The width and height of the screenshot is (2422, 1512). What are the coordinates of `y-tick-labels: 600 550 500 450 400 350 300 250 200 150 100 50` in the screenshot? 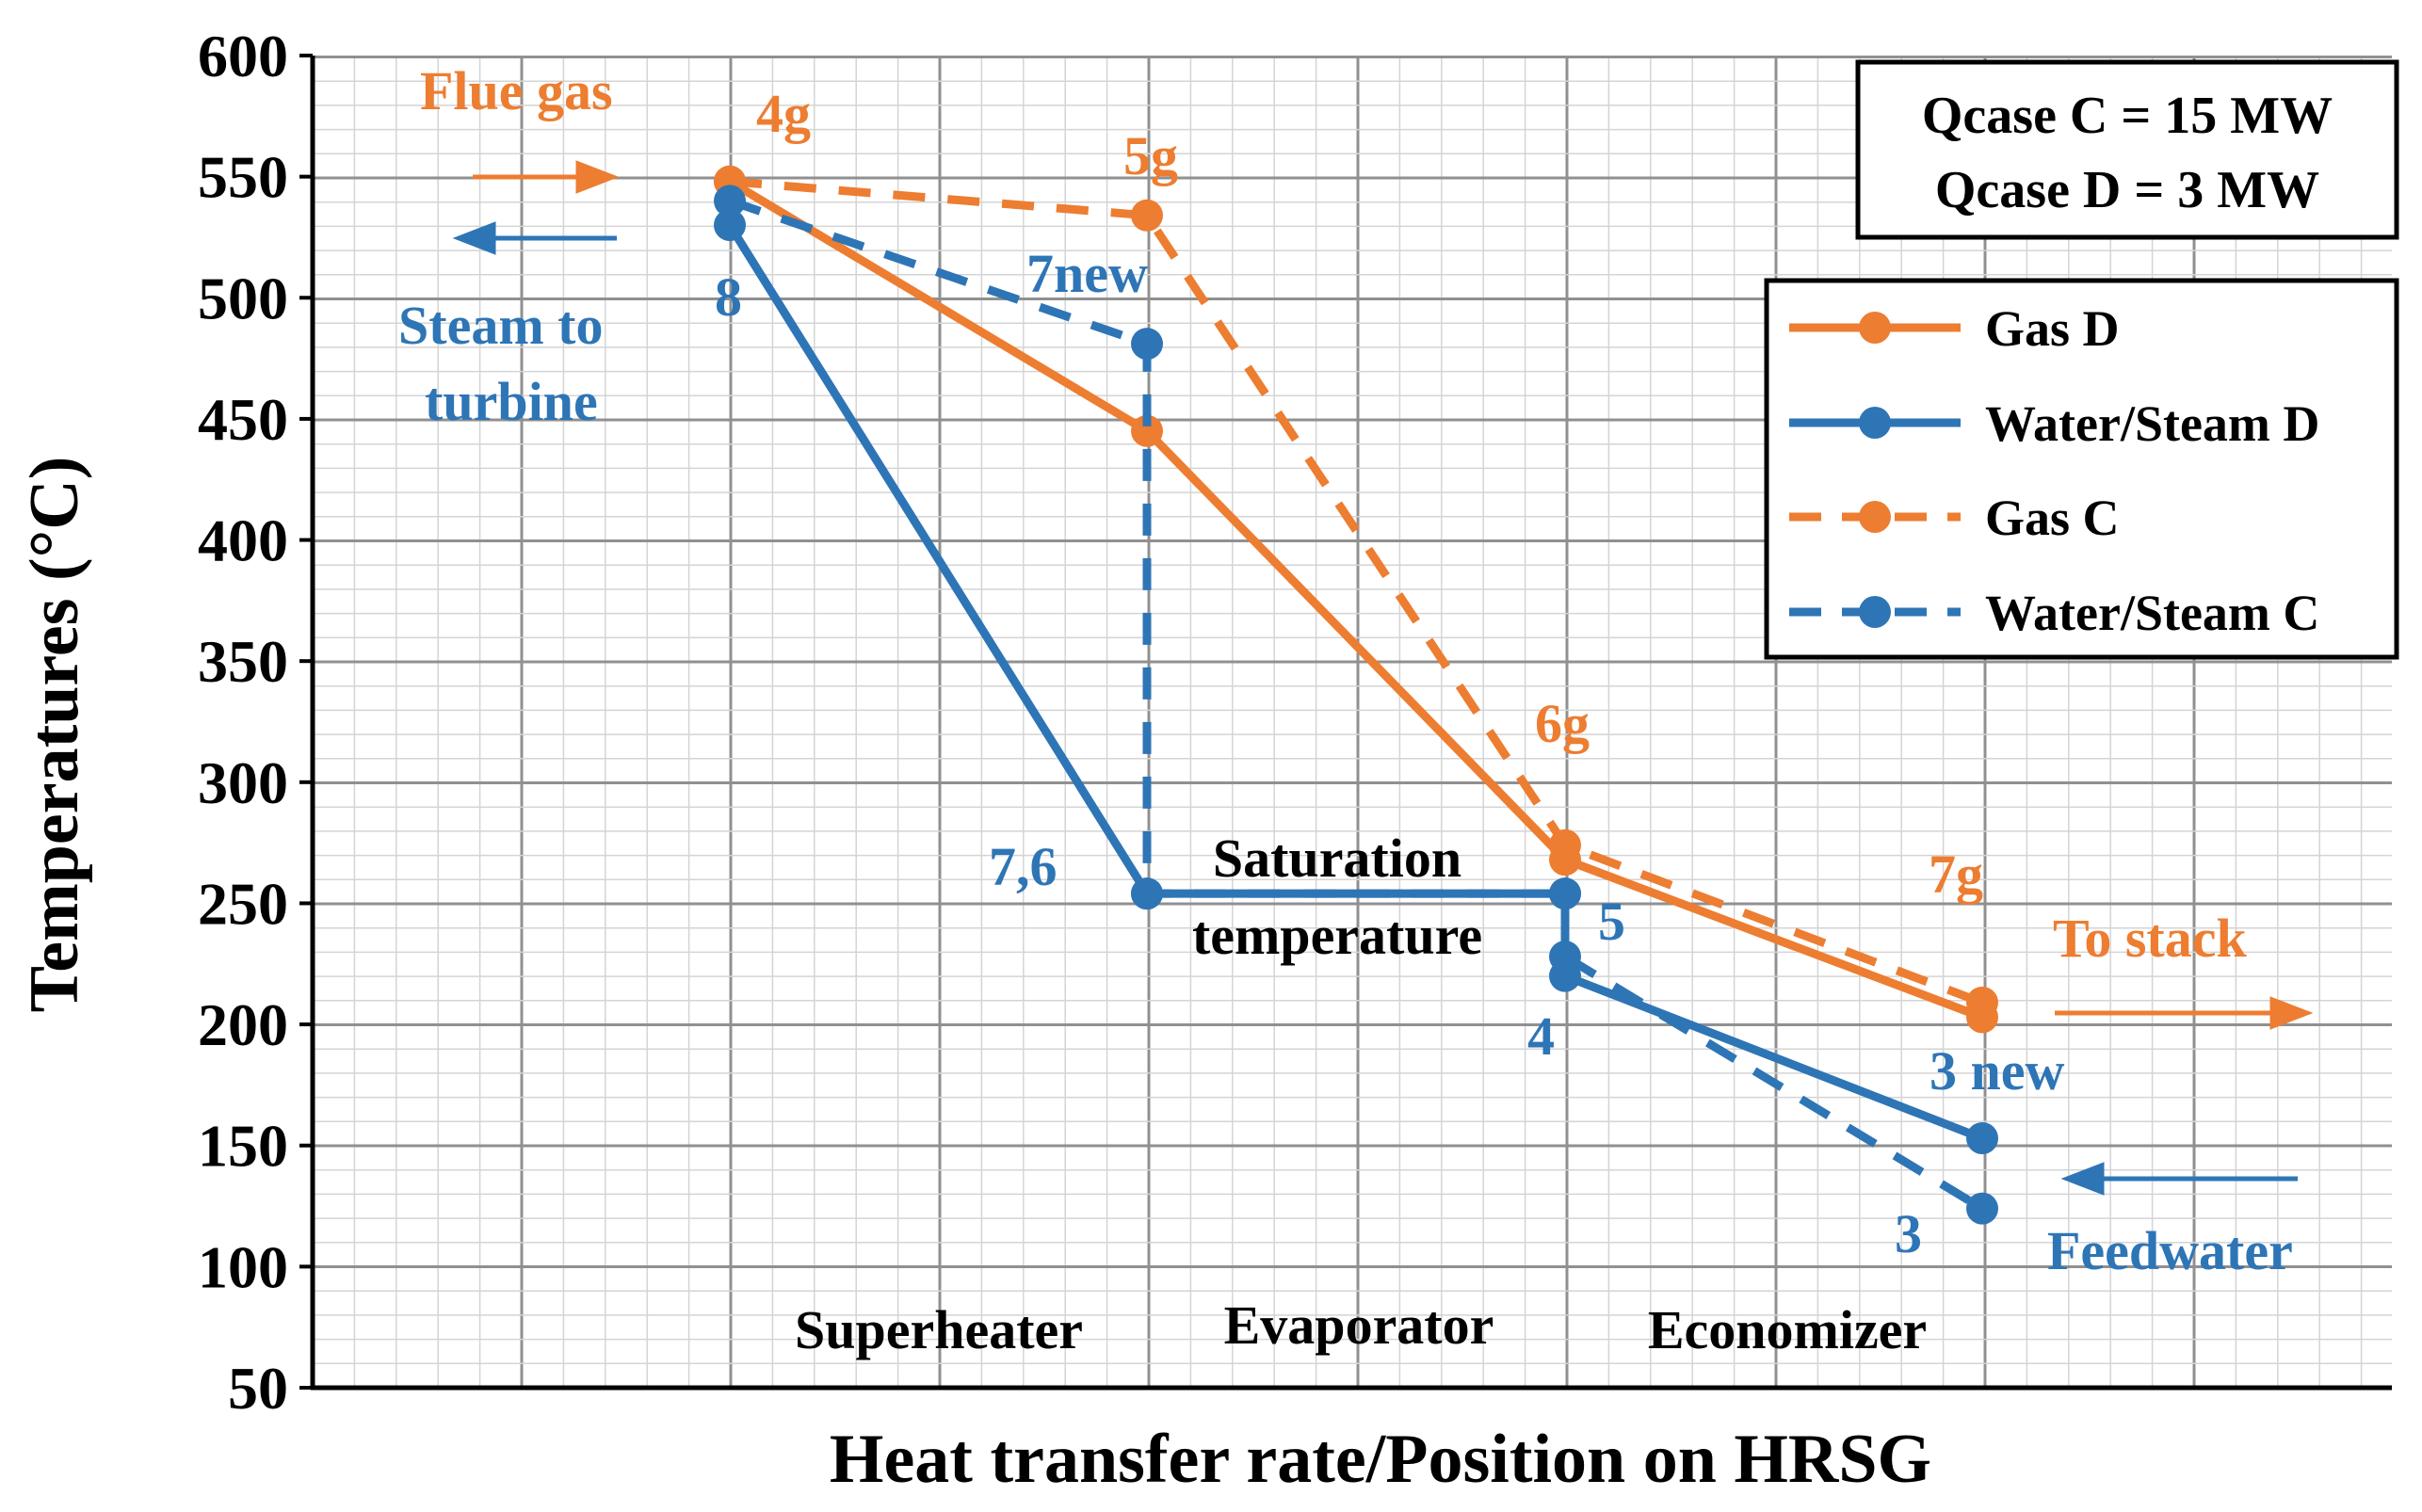 It's located at (243, 722).